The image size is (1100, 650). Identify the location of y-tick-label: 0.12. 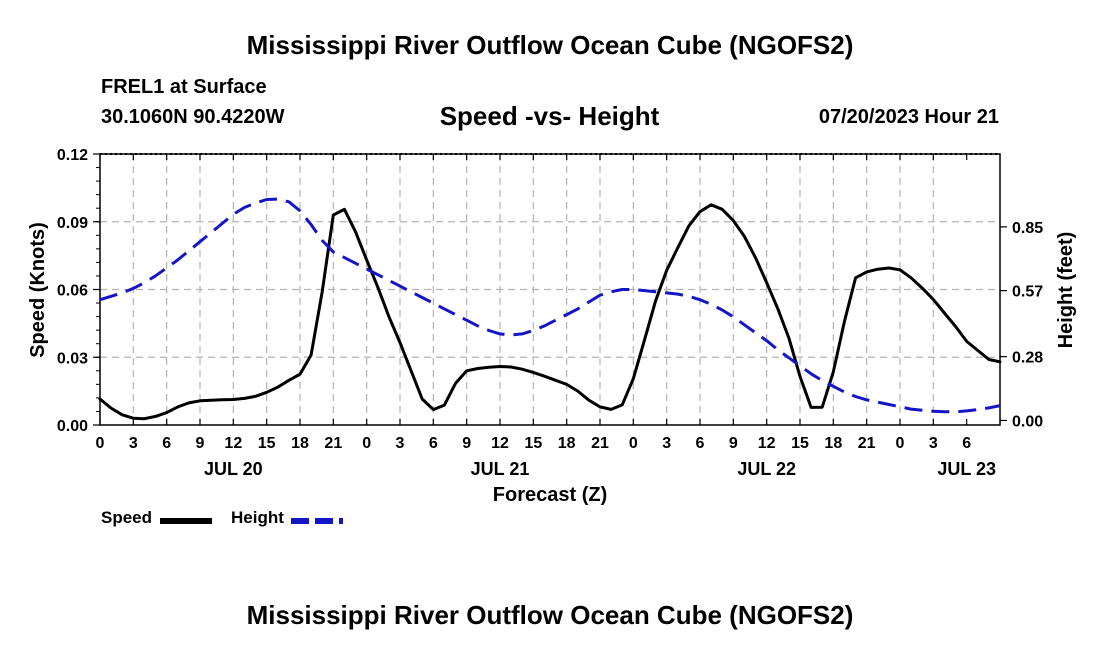
(72, 155).